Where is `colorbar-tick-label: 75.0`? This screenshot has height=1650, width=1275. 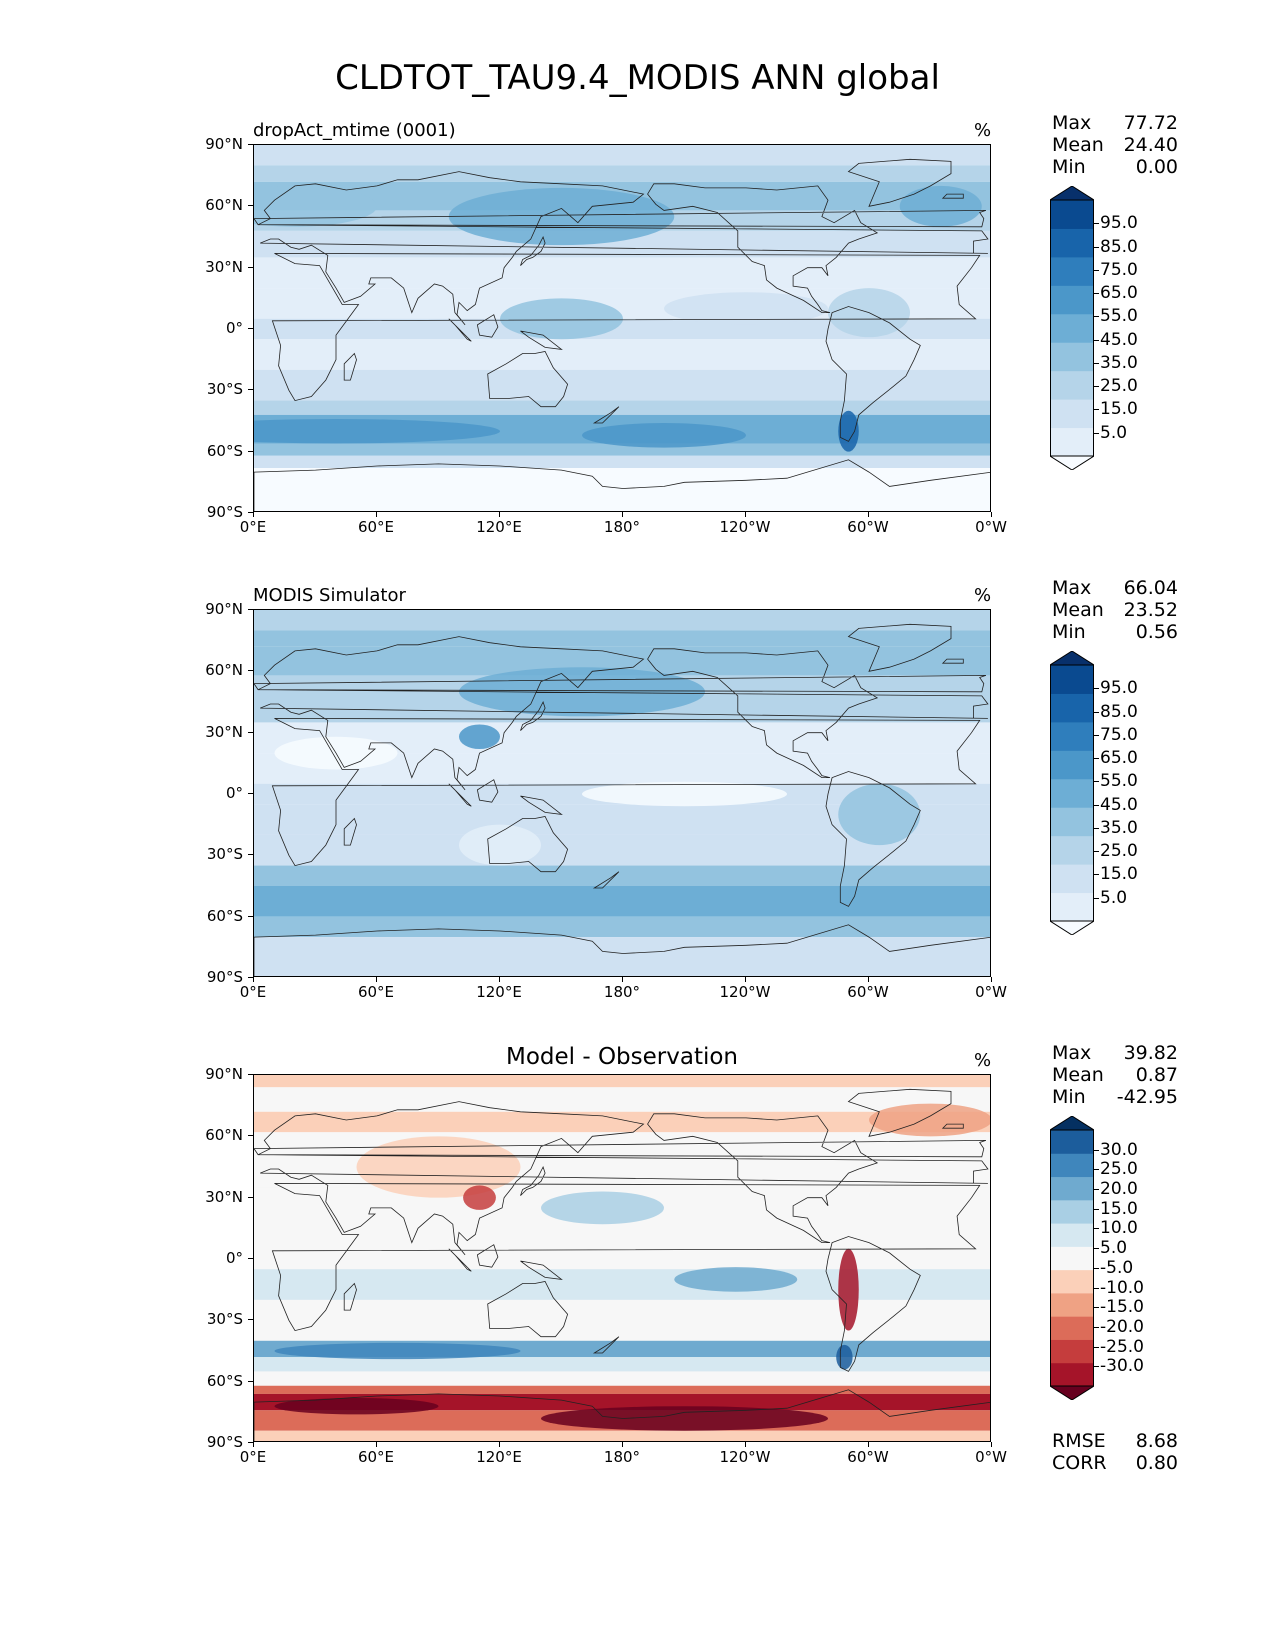
colorbar-tick-label: 75.0 is located at coordinates (1119, 734).